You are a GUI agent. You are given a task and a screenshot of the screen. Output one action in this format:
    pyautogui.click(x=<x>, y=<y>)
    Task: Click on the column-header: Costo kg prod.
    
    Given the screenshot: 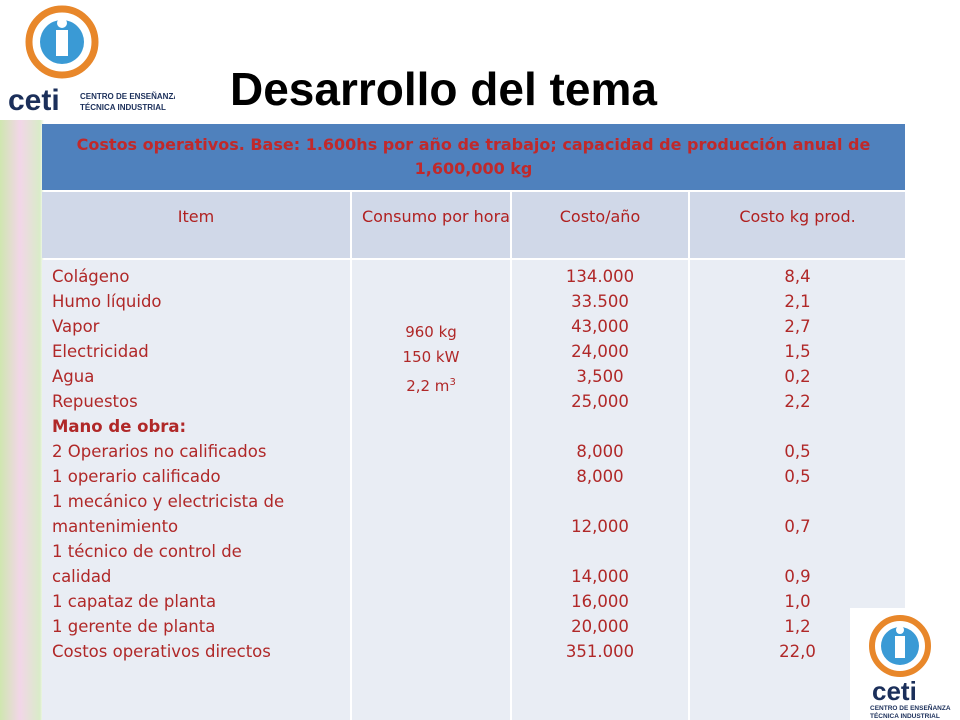 What is the action you would take?
    pyautogui.click(x=797, y=225)
    